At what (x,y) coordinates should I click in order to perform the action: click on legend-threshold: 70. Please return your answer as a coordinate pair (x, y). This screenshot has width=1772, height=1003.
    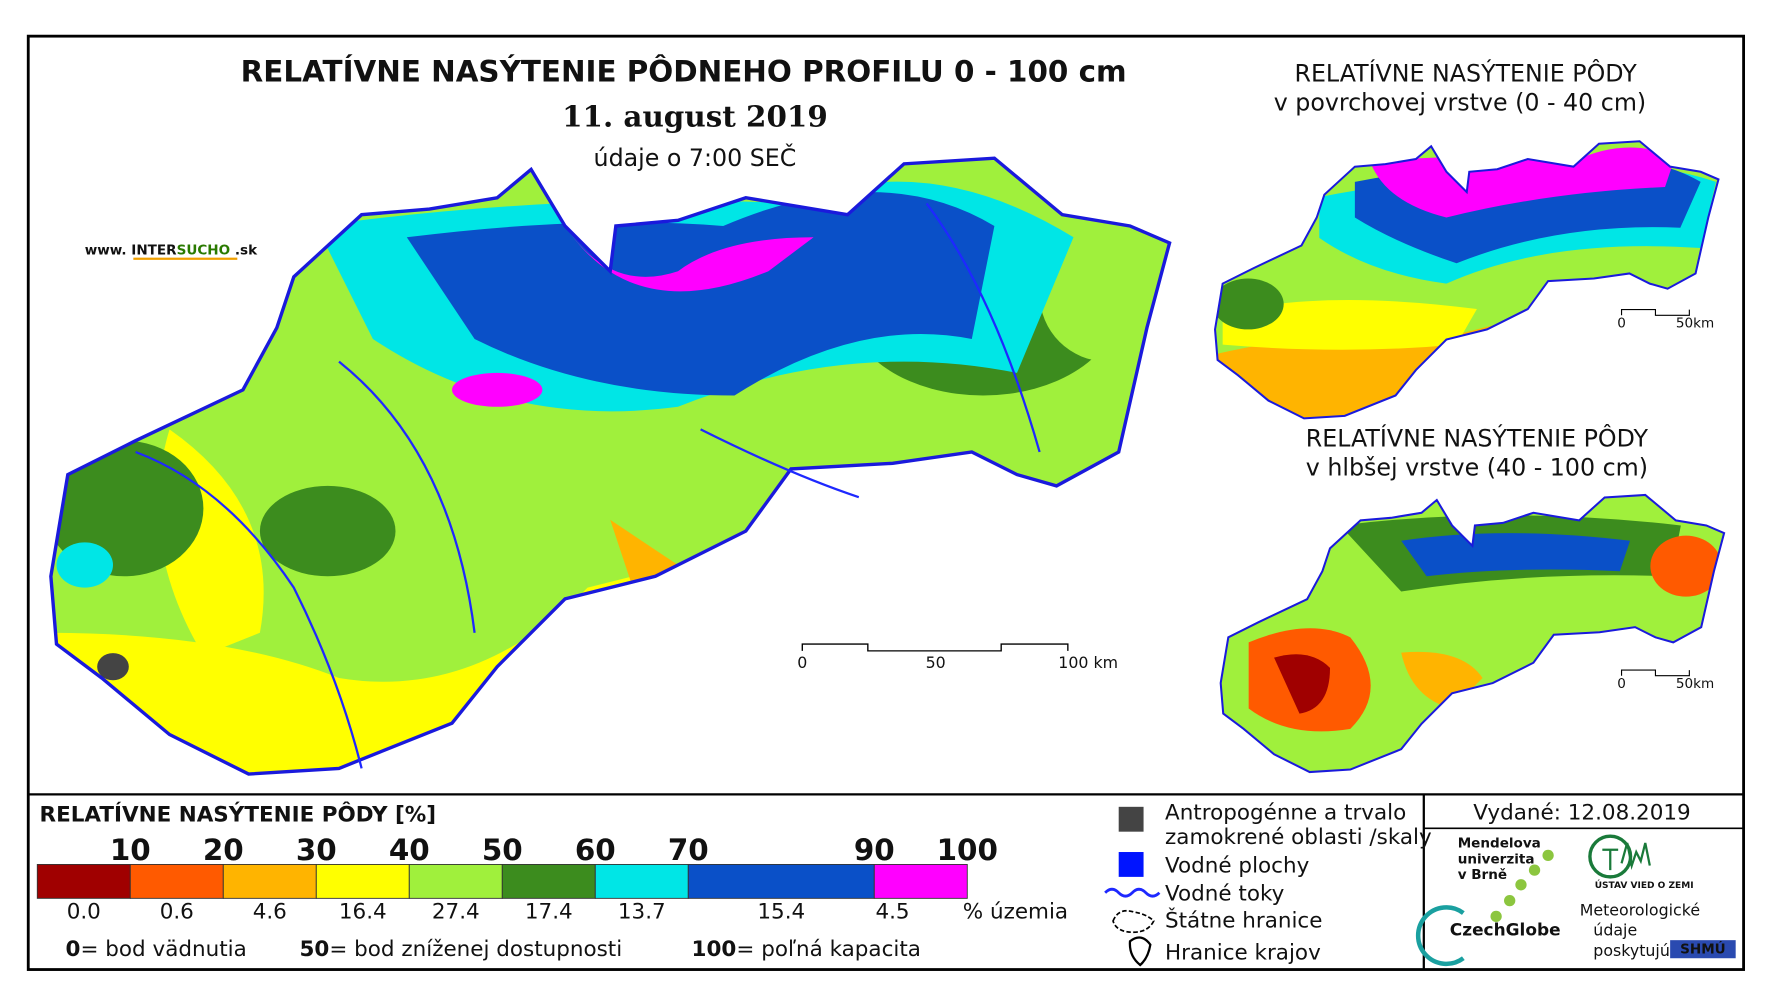
    Looking at the image, I should click on (688, 850).